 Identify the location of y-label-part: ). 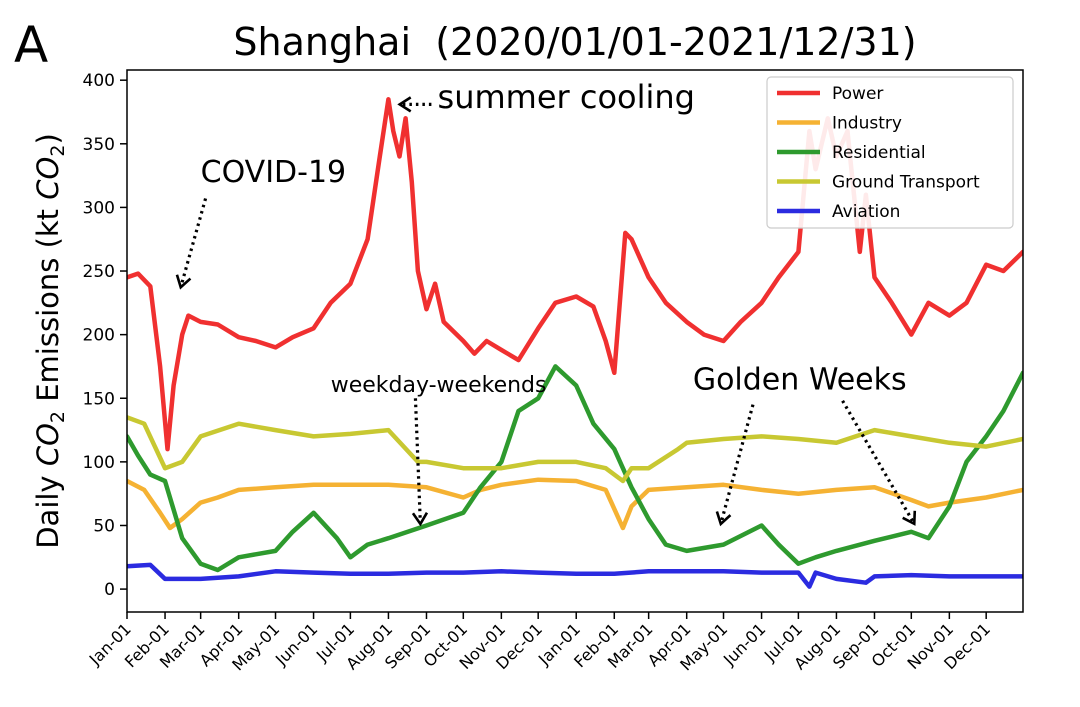
(48, 138).